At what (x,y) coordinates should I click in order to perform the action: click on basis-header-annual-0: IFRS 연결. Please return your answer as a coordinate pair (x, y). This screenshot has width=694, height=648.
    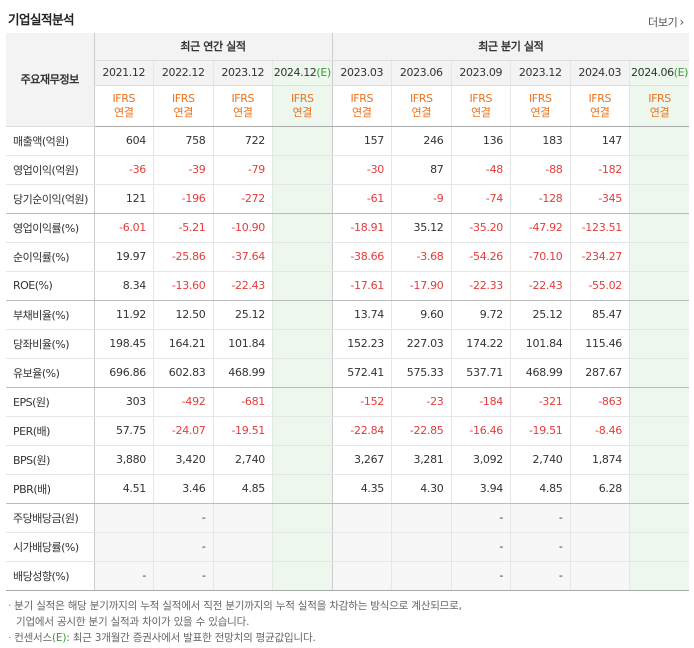
    Looking at the image, I should click on (123, 106).